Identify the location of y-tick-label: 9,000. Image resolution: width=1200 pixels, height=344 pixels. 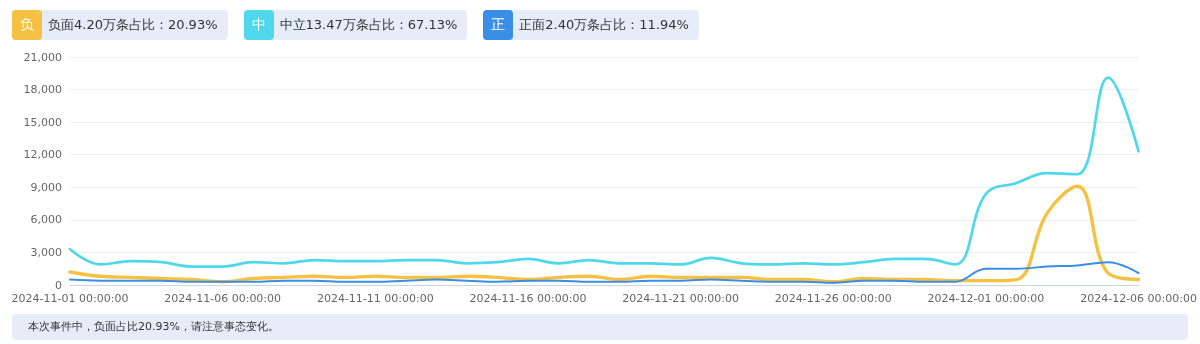
(46, 187).